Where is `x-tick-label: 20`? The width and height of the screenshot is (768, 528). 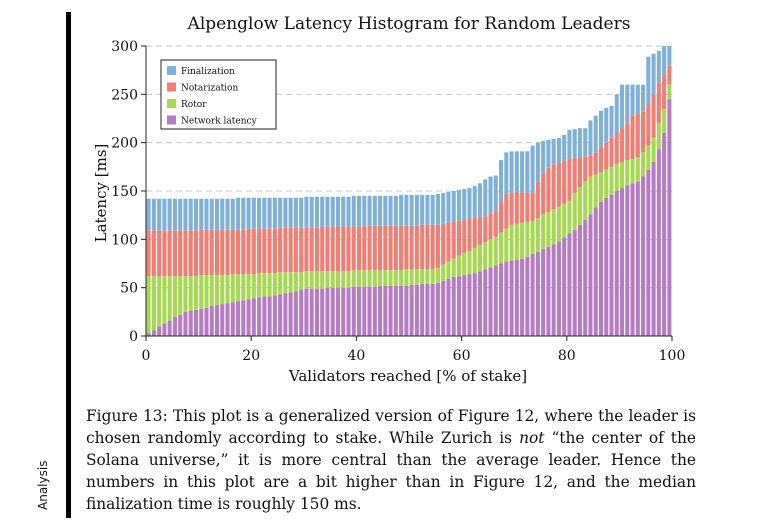 x-tick-label: 20 is located at coordinates (251, 356).